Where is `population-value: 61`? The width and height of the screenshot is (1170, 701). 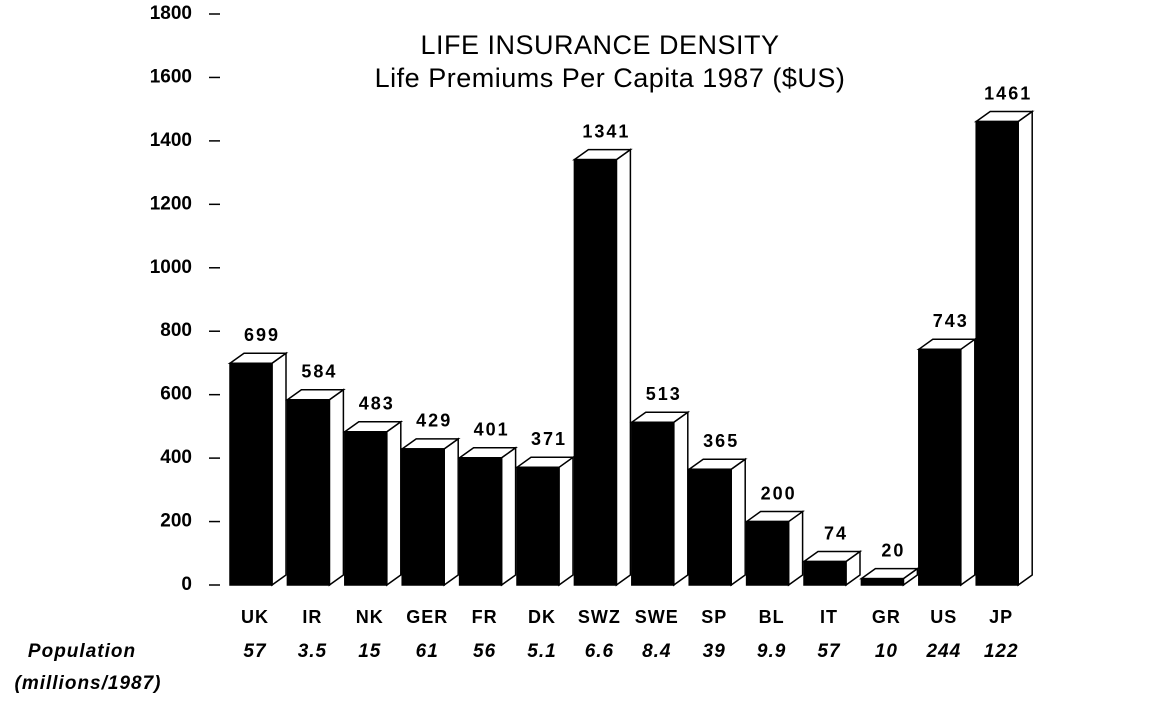 population-value: 61 is located at coordinates (427, 651).